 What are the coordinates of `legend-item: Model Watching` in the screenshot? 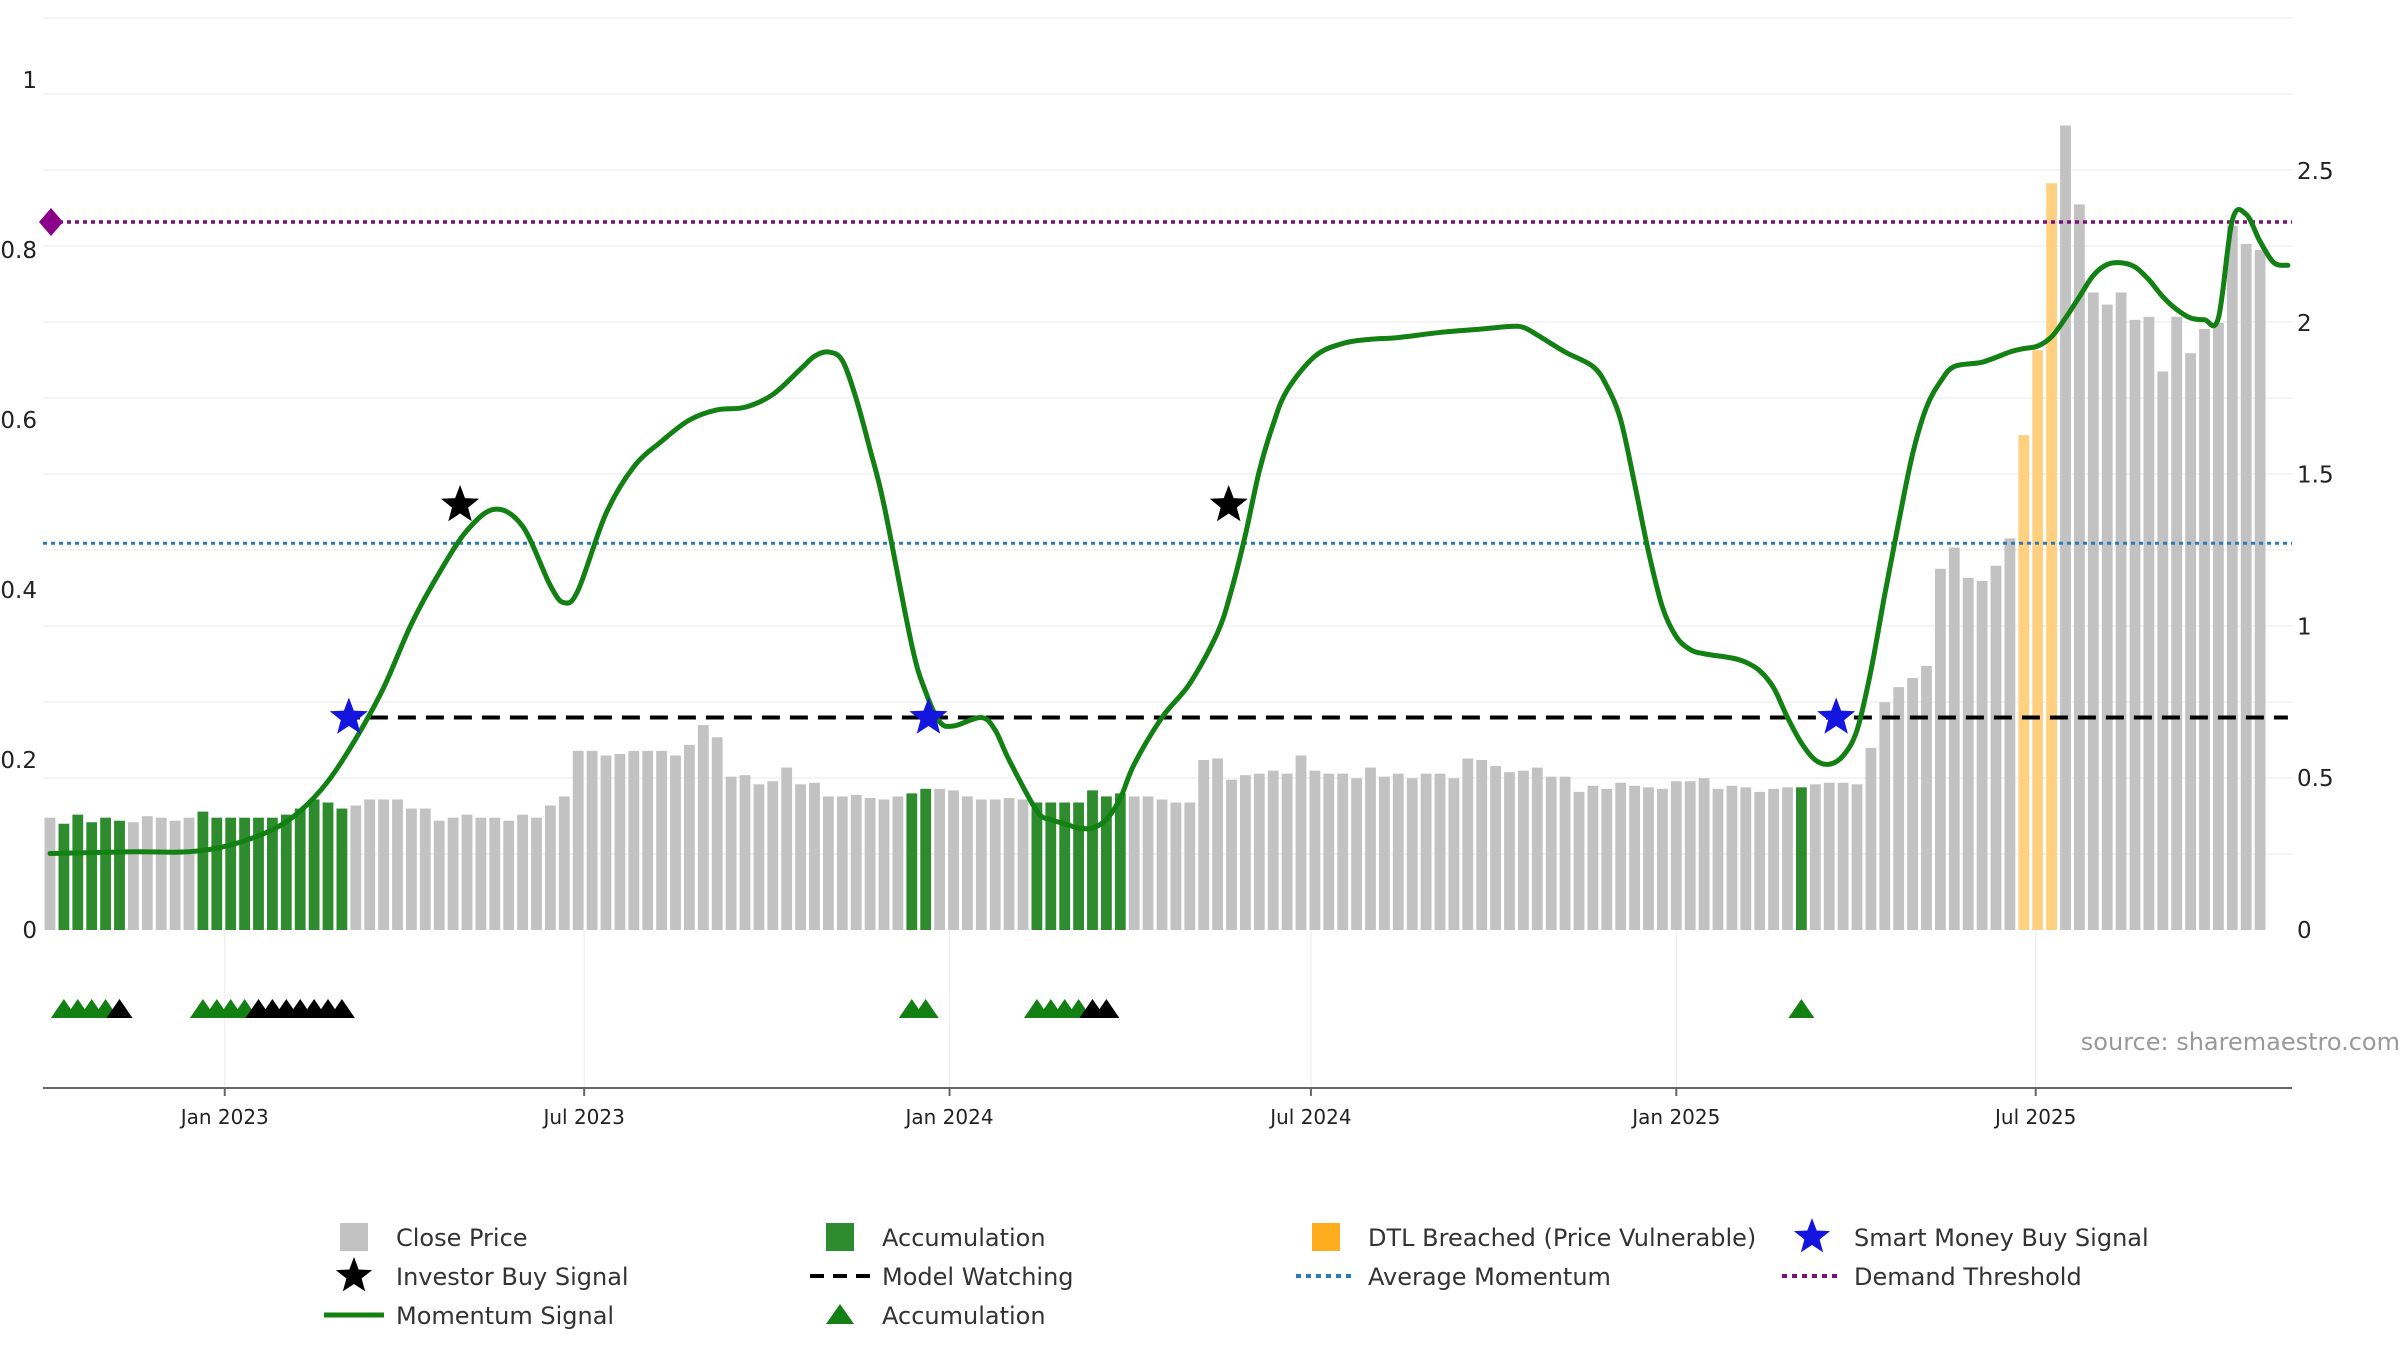 It's located at (942, 1277).